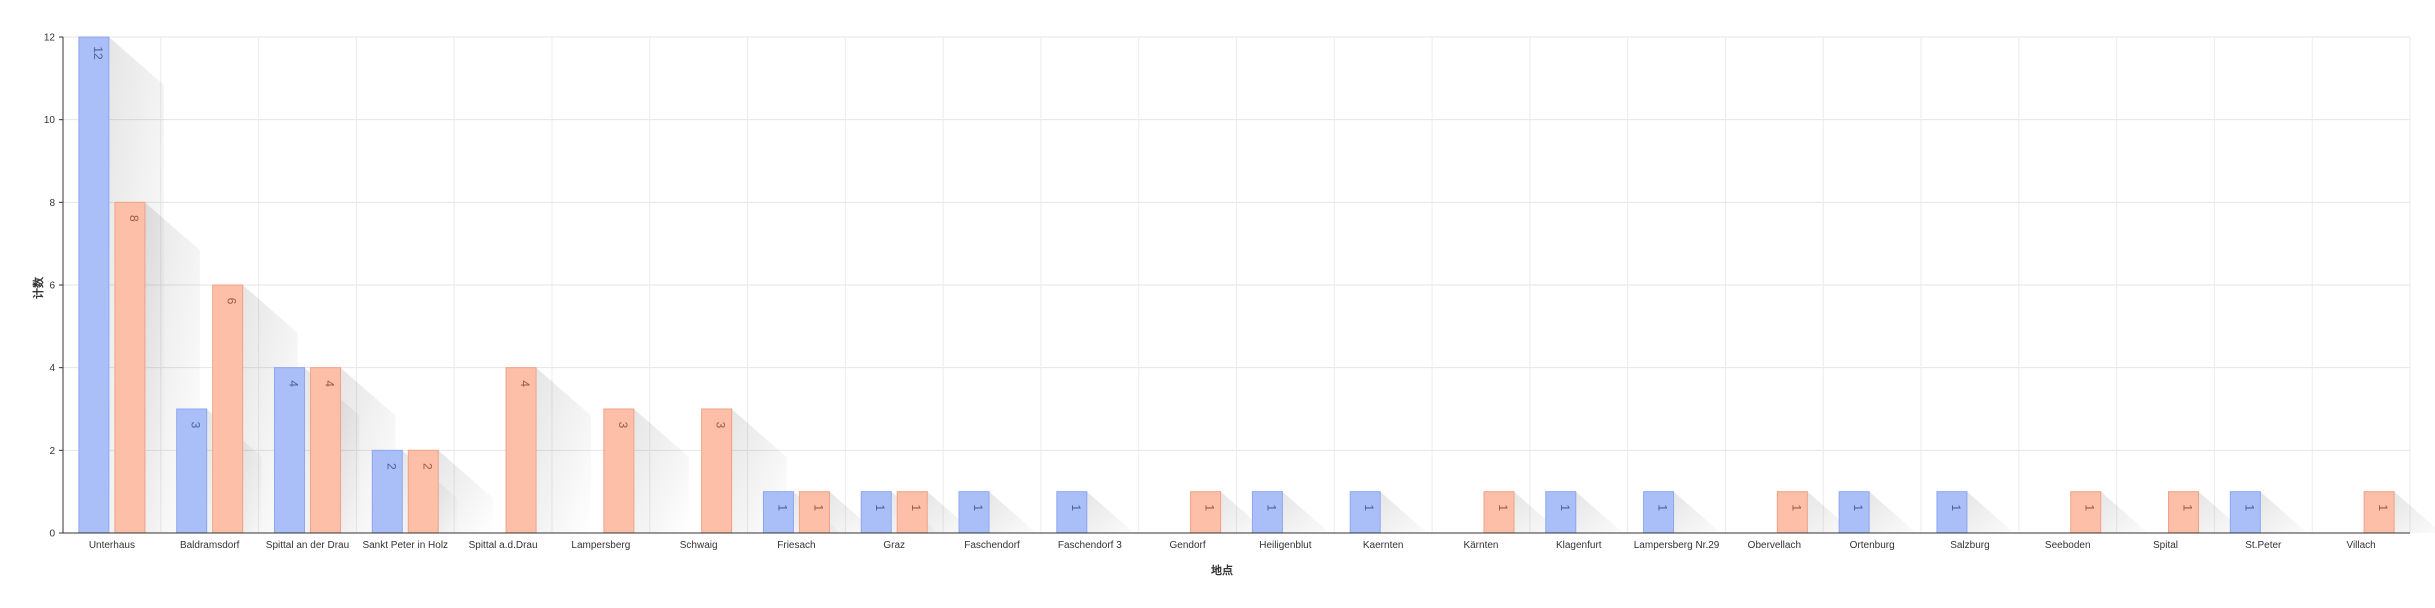 This screenshot has height=608, width=2435. I want to click on x-tick-label: Kärnten, so click(1480, 545).